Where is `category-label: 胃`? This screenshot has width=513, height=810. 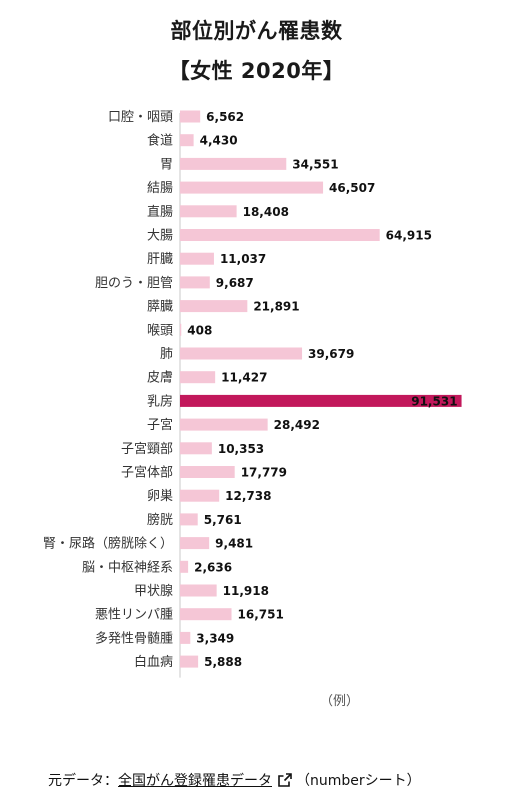
category-label: 胃 is located at coordinates (166, 164).